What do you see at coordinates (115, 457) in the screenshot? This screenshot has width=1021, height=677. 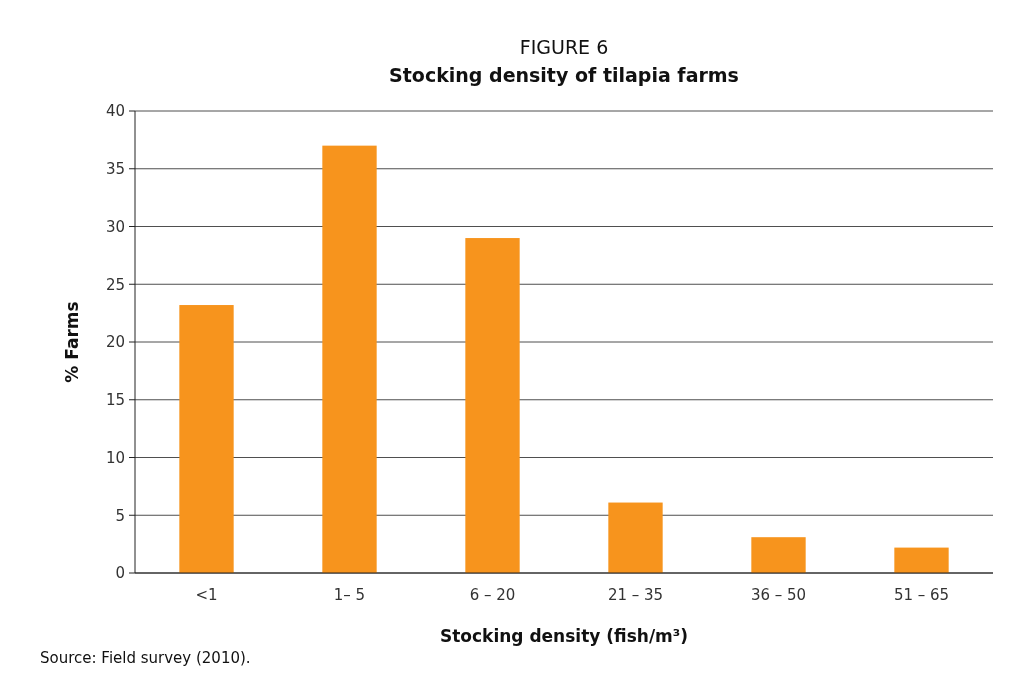 I see `y-tick-label: 10` at bounding box center [115, 457].